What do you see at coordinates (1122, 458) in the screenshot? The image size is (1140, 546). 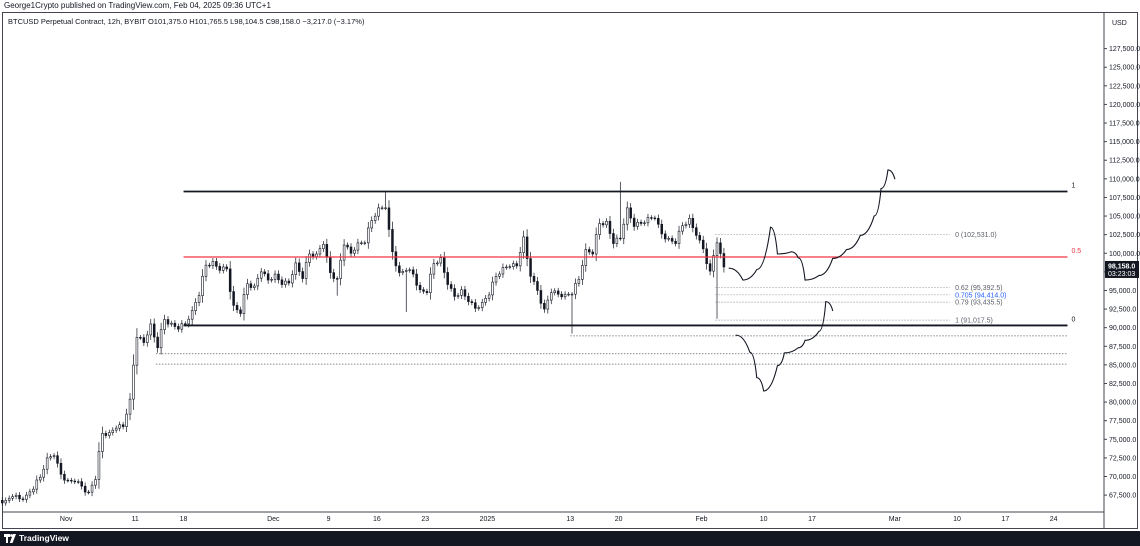 I see `price-tick-label: 72,500.0` at bounding box center [1122, 458].